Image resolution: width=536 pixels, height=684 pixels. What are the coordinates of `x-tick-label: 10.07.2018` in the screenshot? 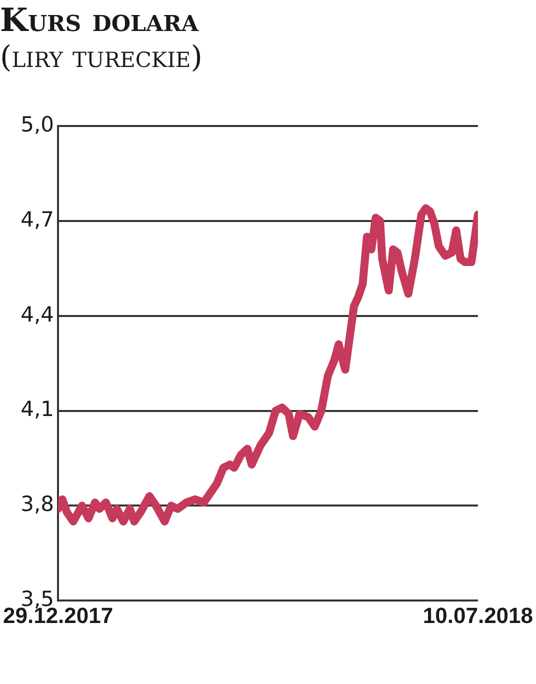 It's located at (477, 615).